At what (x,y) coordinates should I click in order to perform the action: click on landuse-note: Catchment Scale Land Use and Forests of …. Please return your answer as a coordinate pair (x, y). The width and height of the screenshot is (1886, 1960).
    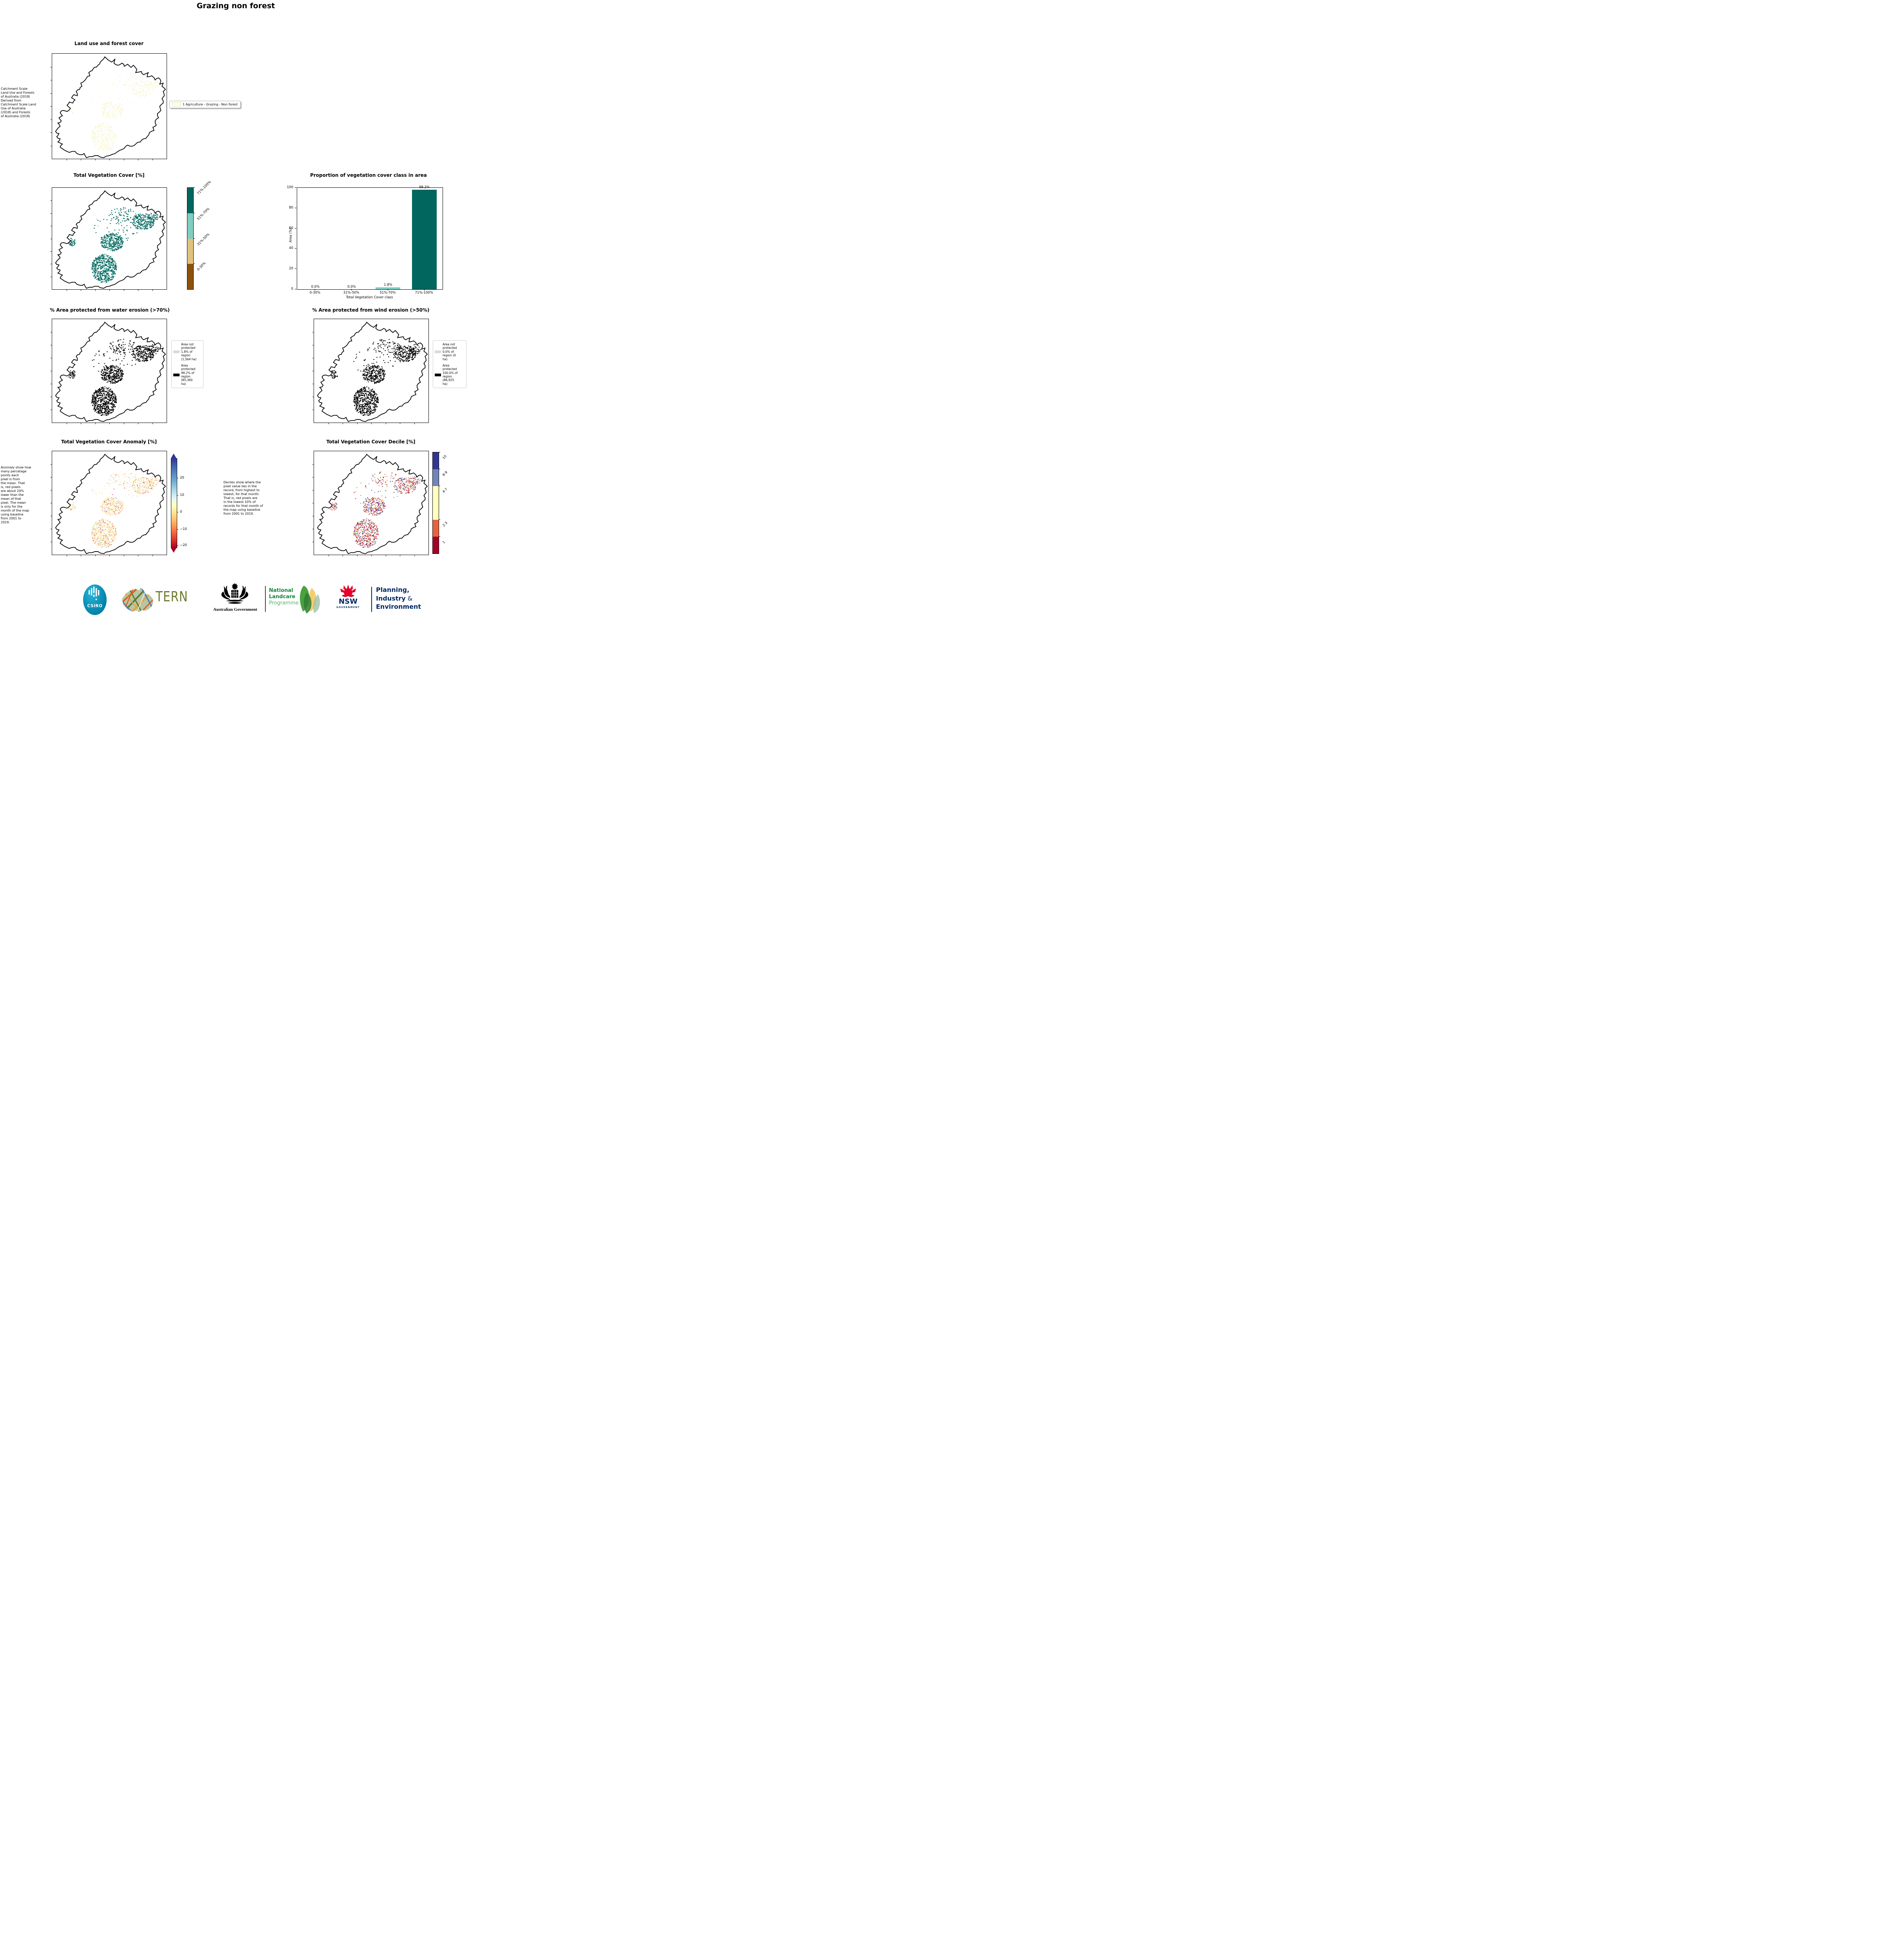
    Looking at the image, I should click on (19, 102).